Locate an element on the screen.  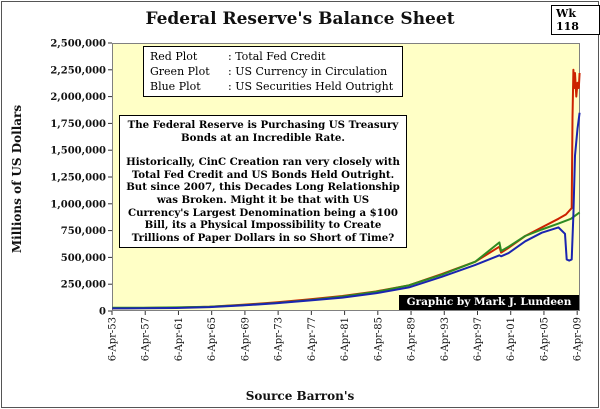
legend-value: : Total Fed Credit is located at coordinates (277, 56).